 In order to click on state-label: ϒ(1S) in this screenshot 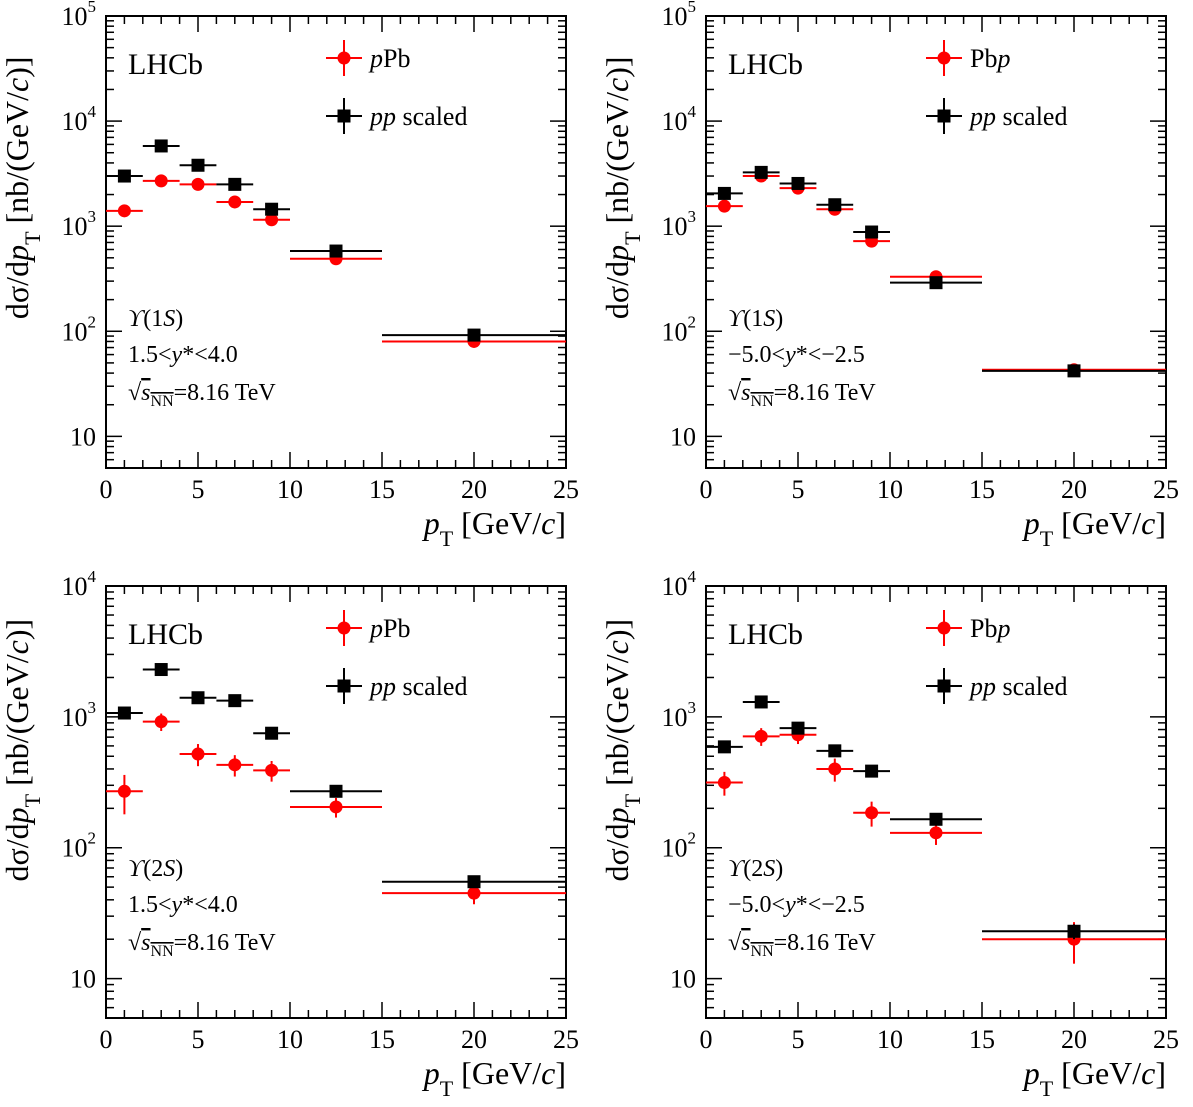, I will do `click(755, 319)`.